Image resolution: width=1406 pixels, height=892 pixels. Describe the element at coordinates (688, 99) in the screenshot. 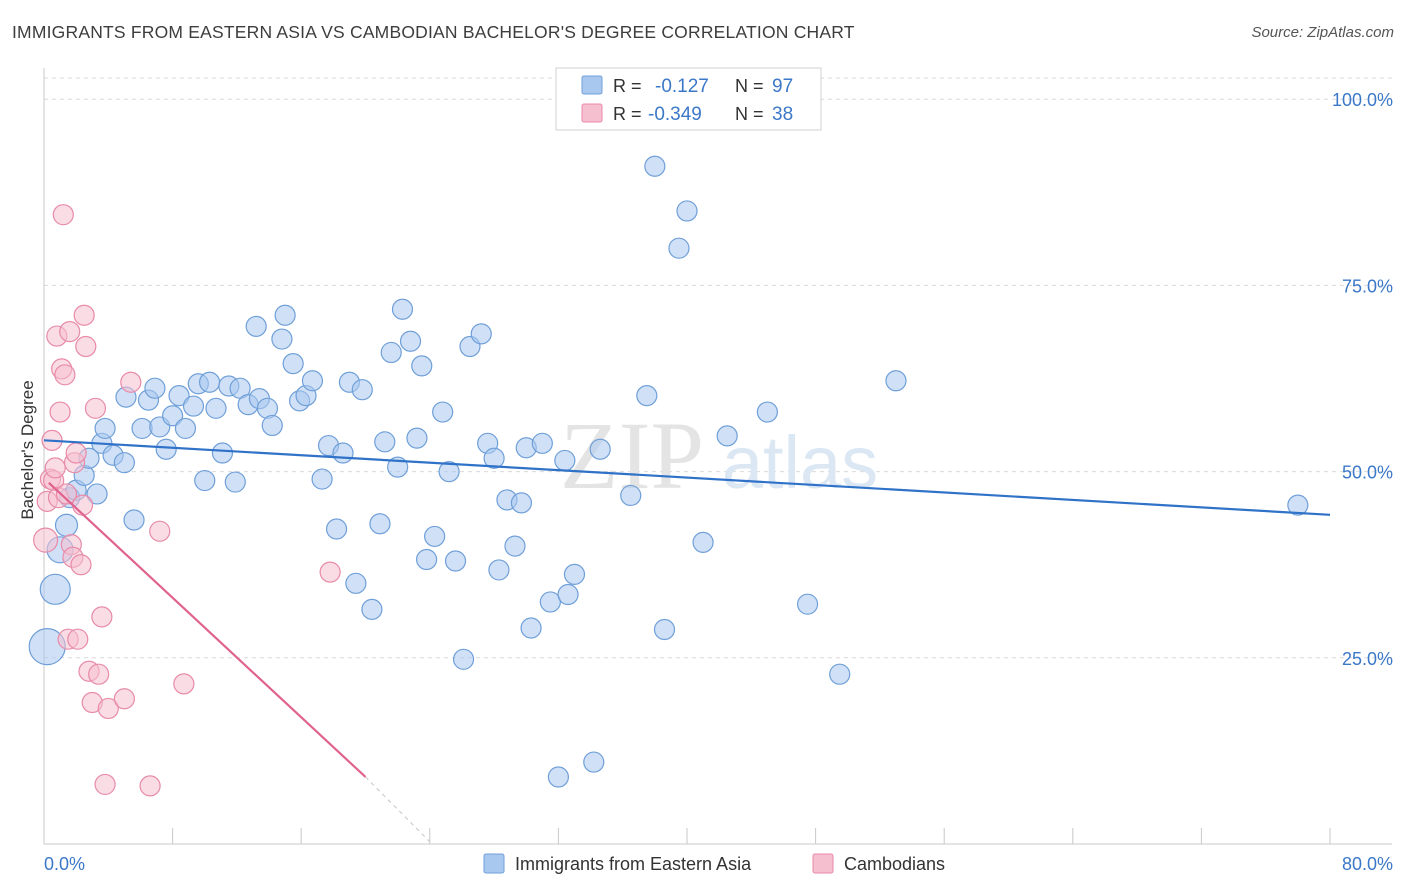

I see `correlation-legend: R = -0.127 N = 97 R = -0.349 N = 38` at that location.